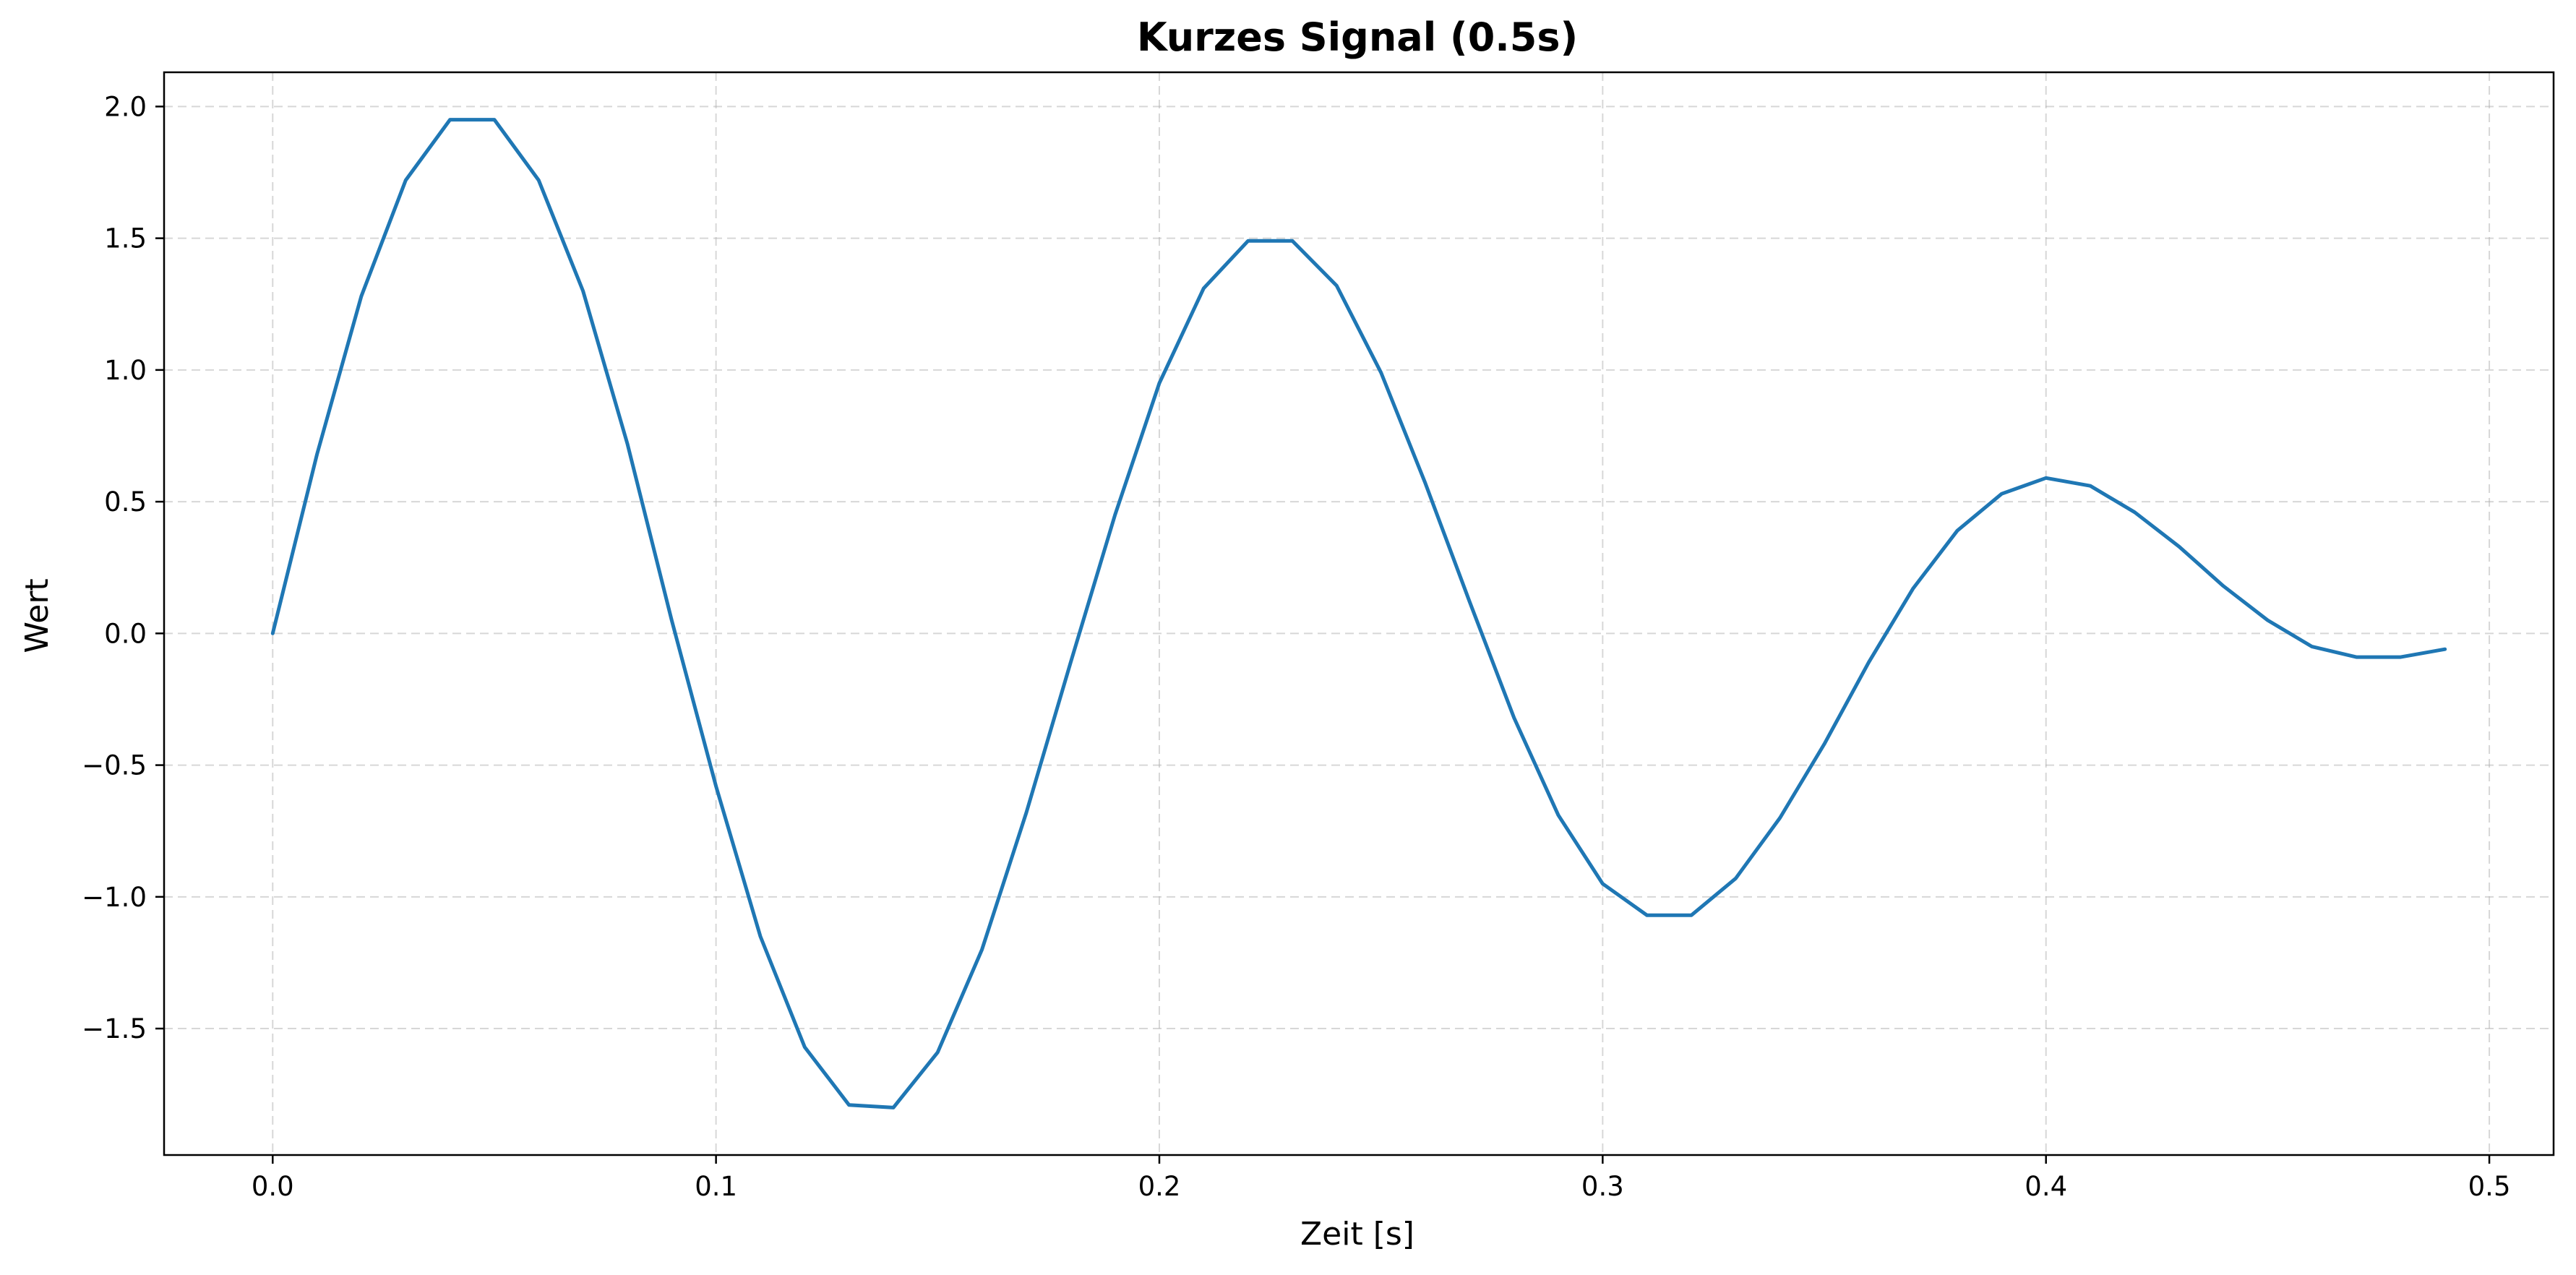 The width and height of the screenshot is (2576, 1275). Describe the element at coordinates (115, 897) in the screenshot. I see `y-tick-label: −1.0` at that location.